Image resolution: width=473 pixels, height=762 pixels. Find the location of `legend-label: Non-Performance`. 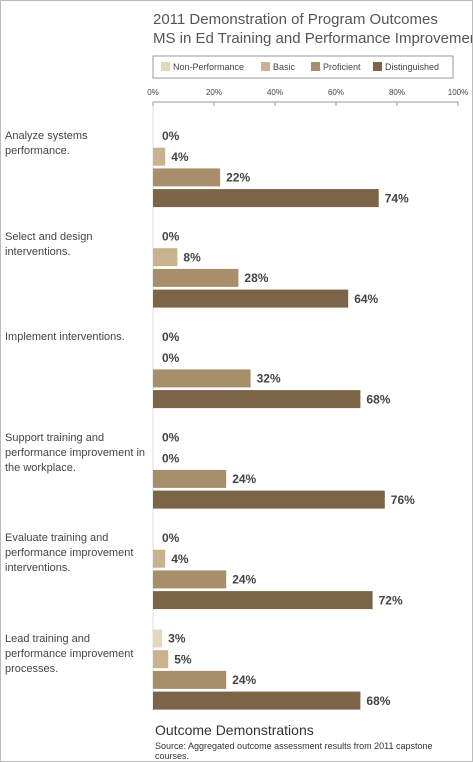

legend-label: Non-Performance is located at coordinates (208, 67).